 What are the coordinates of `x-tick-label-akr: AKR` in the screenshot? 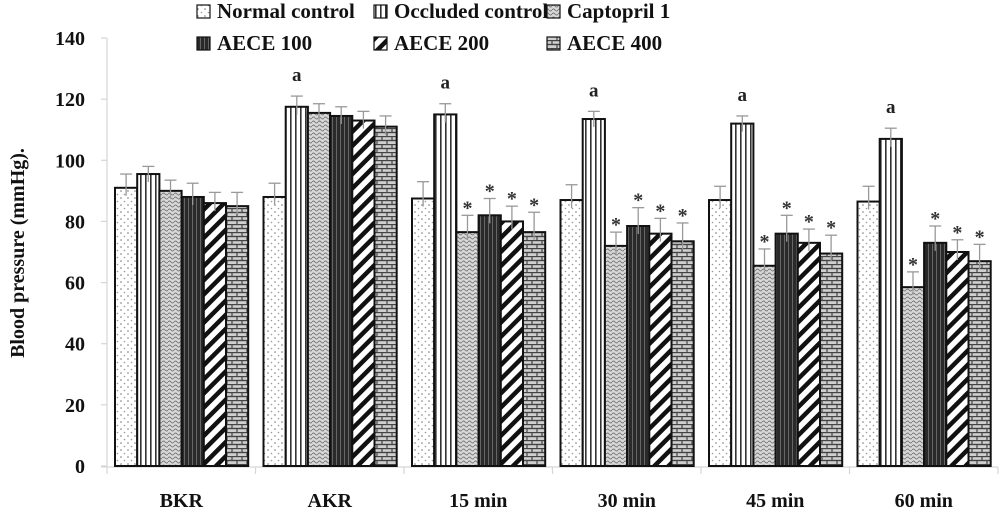 It's located at (330, 501).